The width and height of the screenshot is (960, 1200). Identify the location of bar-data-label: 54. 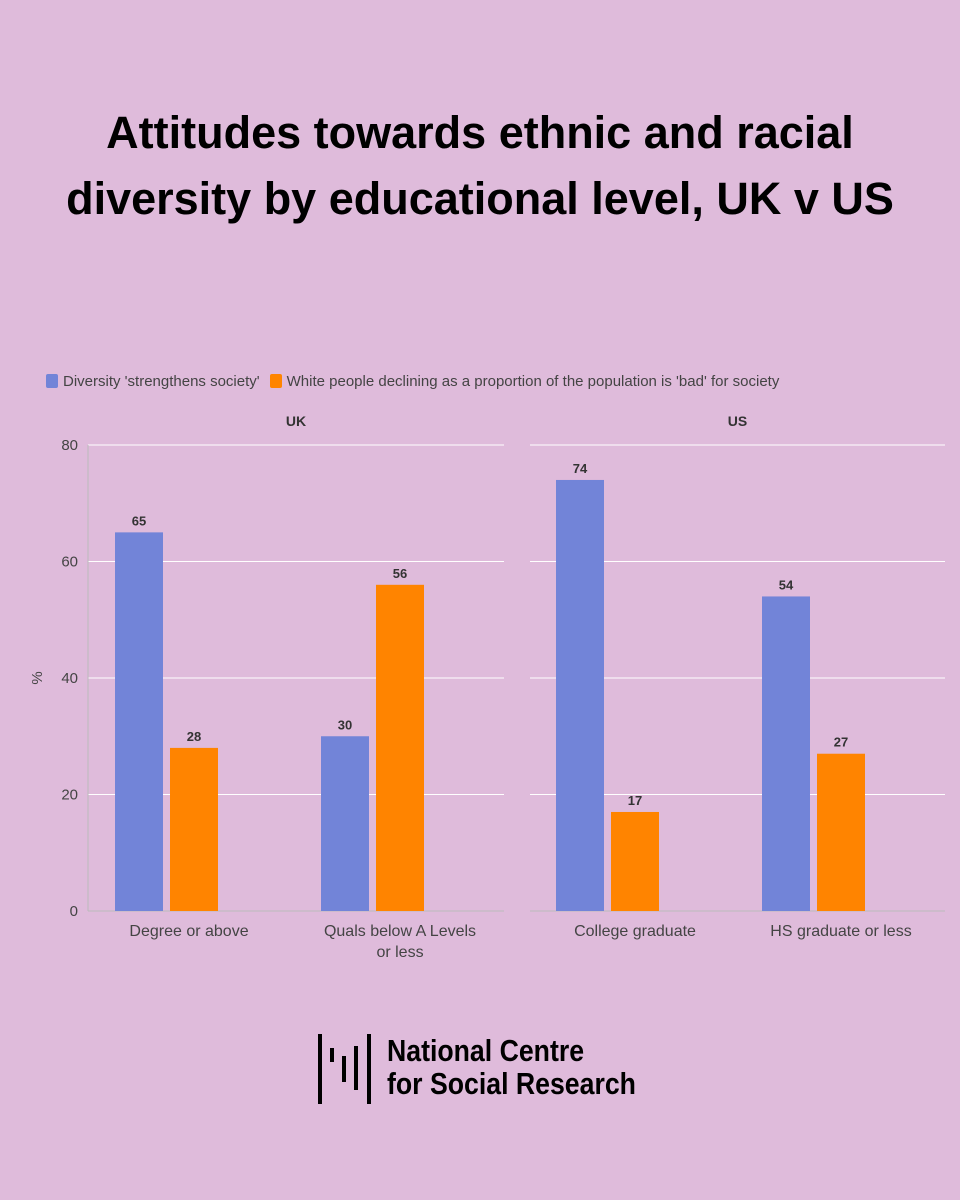
(786, 584).